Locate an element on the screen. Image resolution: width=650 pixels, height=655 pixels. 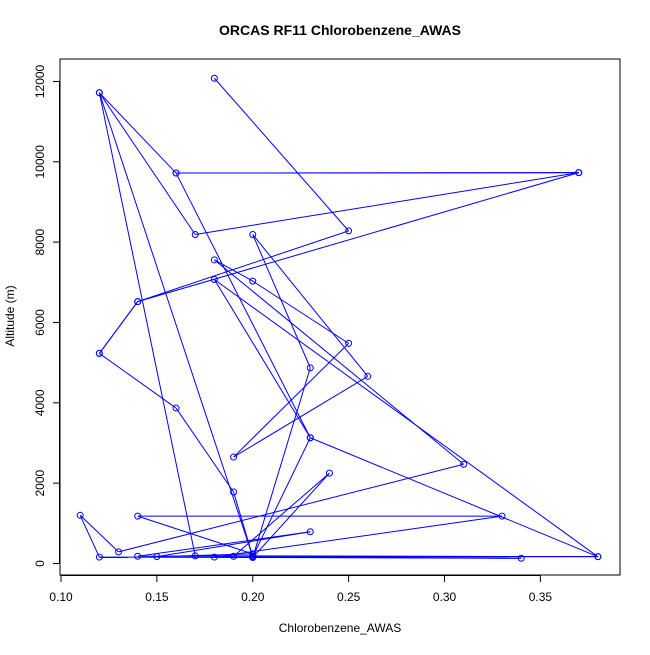
x-tick-label: 0.35 is located at coordinates (541, 597).